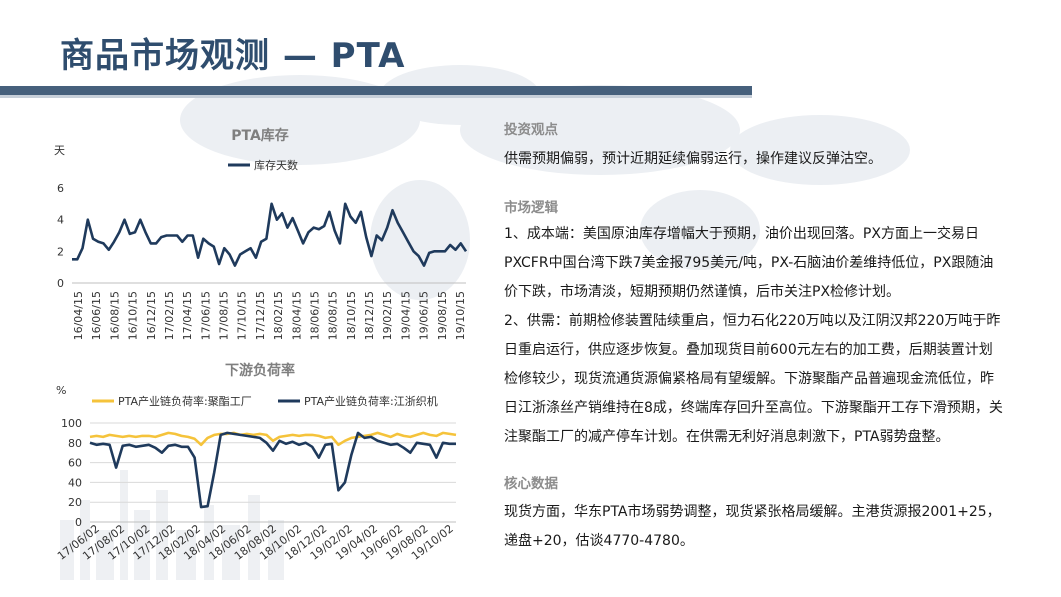 This screenshot has width=1061, height=597. I want to click on inv-x-tick: 16/04/15, so click(78, 315).